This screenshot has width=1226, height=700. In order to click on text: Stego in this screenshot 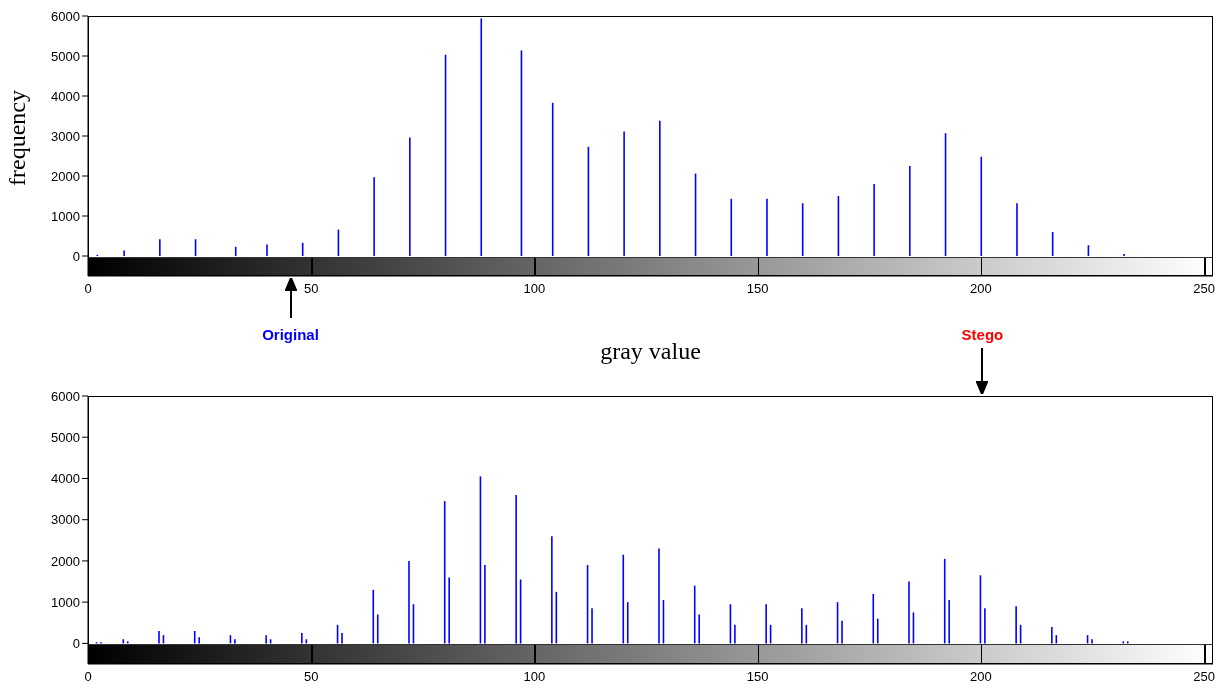, I will do `click(982, 334)`.